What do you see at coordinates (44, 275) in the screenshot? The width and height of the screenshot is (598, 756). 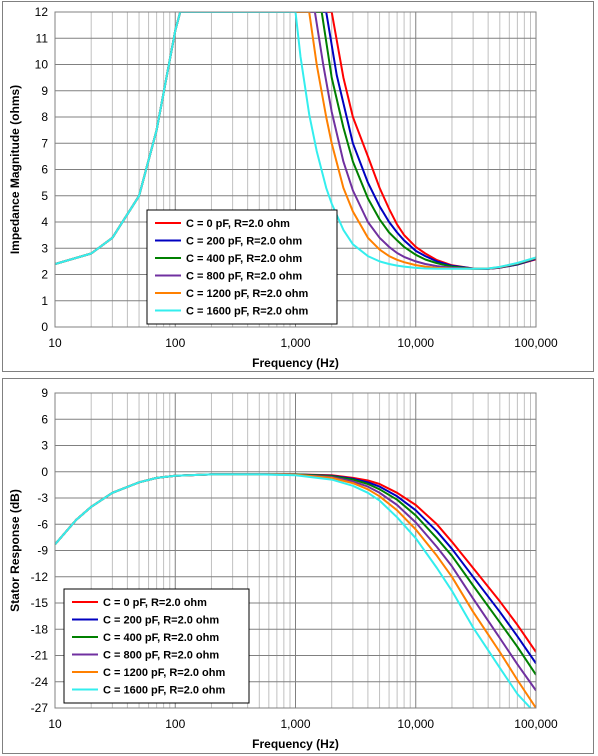 I see `y-tick-label: 2` at bounding box center [44, 275].